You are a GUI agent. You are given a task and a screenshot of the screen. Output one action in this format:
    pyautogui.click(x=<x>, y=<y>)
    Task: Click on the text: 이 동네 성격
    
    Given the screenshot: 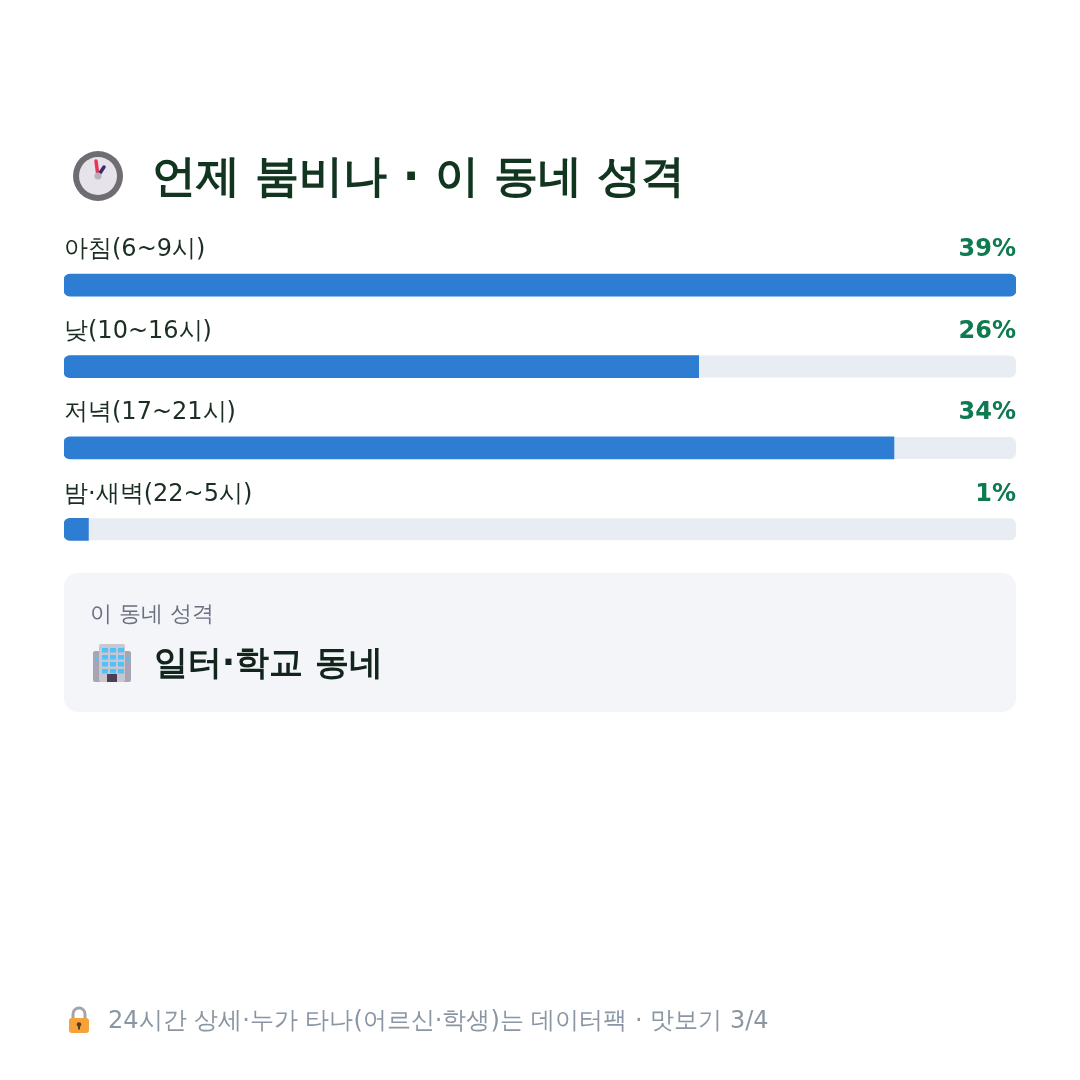 What is the action you would take?
    pyautogui.click(x=152, y=614)
    